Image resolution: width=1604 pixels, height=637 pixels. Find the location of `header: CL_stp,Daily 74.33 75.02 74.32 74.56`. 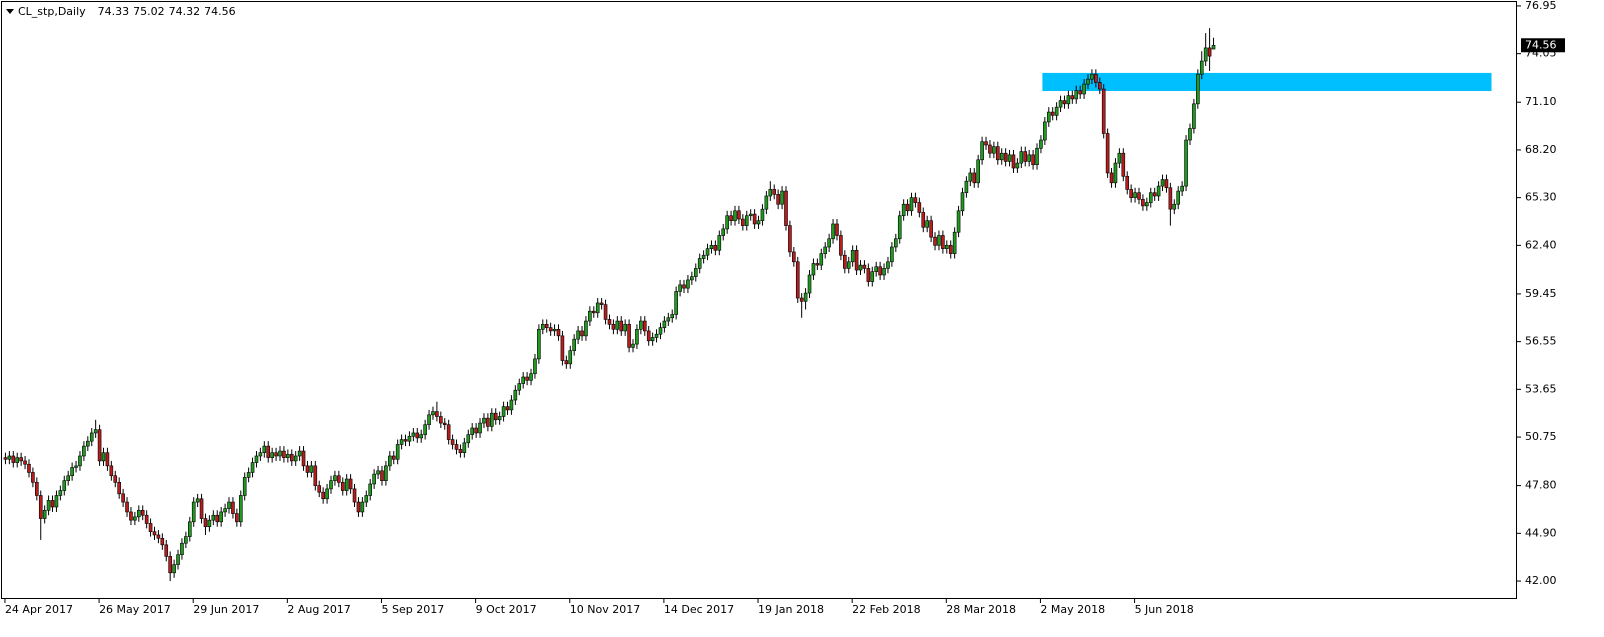

header: CL_stp,Daily 74.33 75.02 74.32 74.56 is located at coordinates (127, 11).